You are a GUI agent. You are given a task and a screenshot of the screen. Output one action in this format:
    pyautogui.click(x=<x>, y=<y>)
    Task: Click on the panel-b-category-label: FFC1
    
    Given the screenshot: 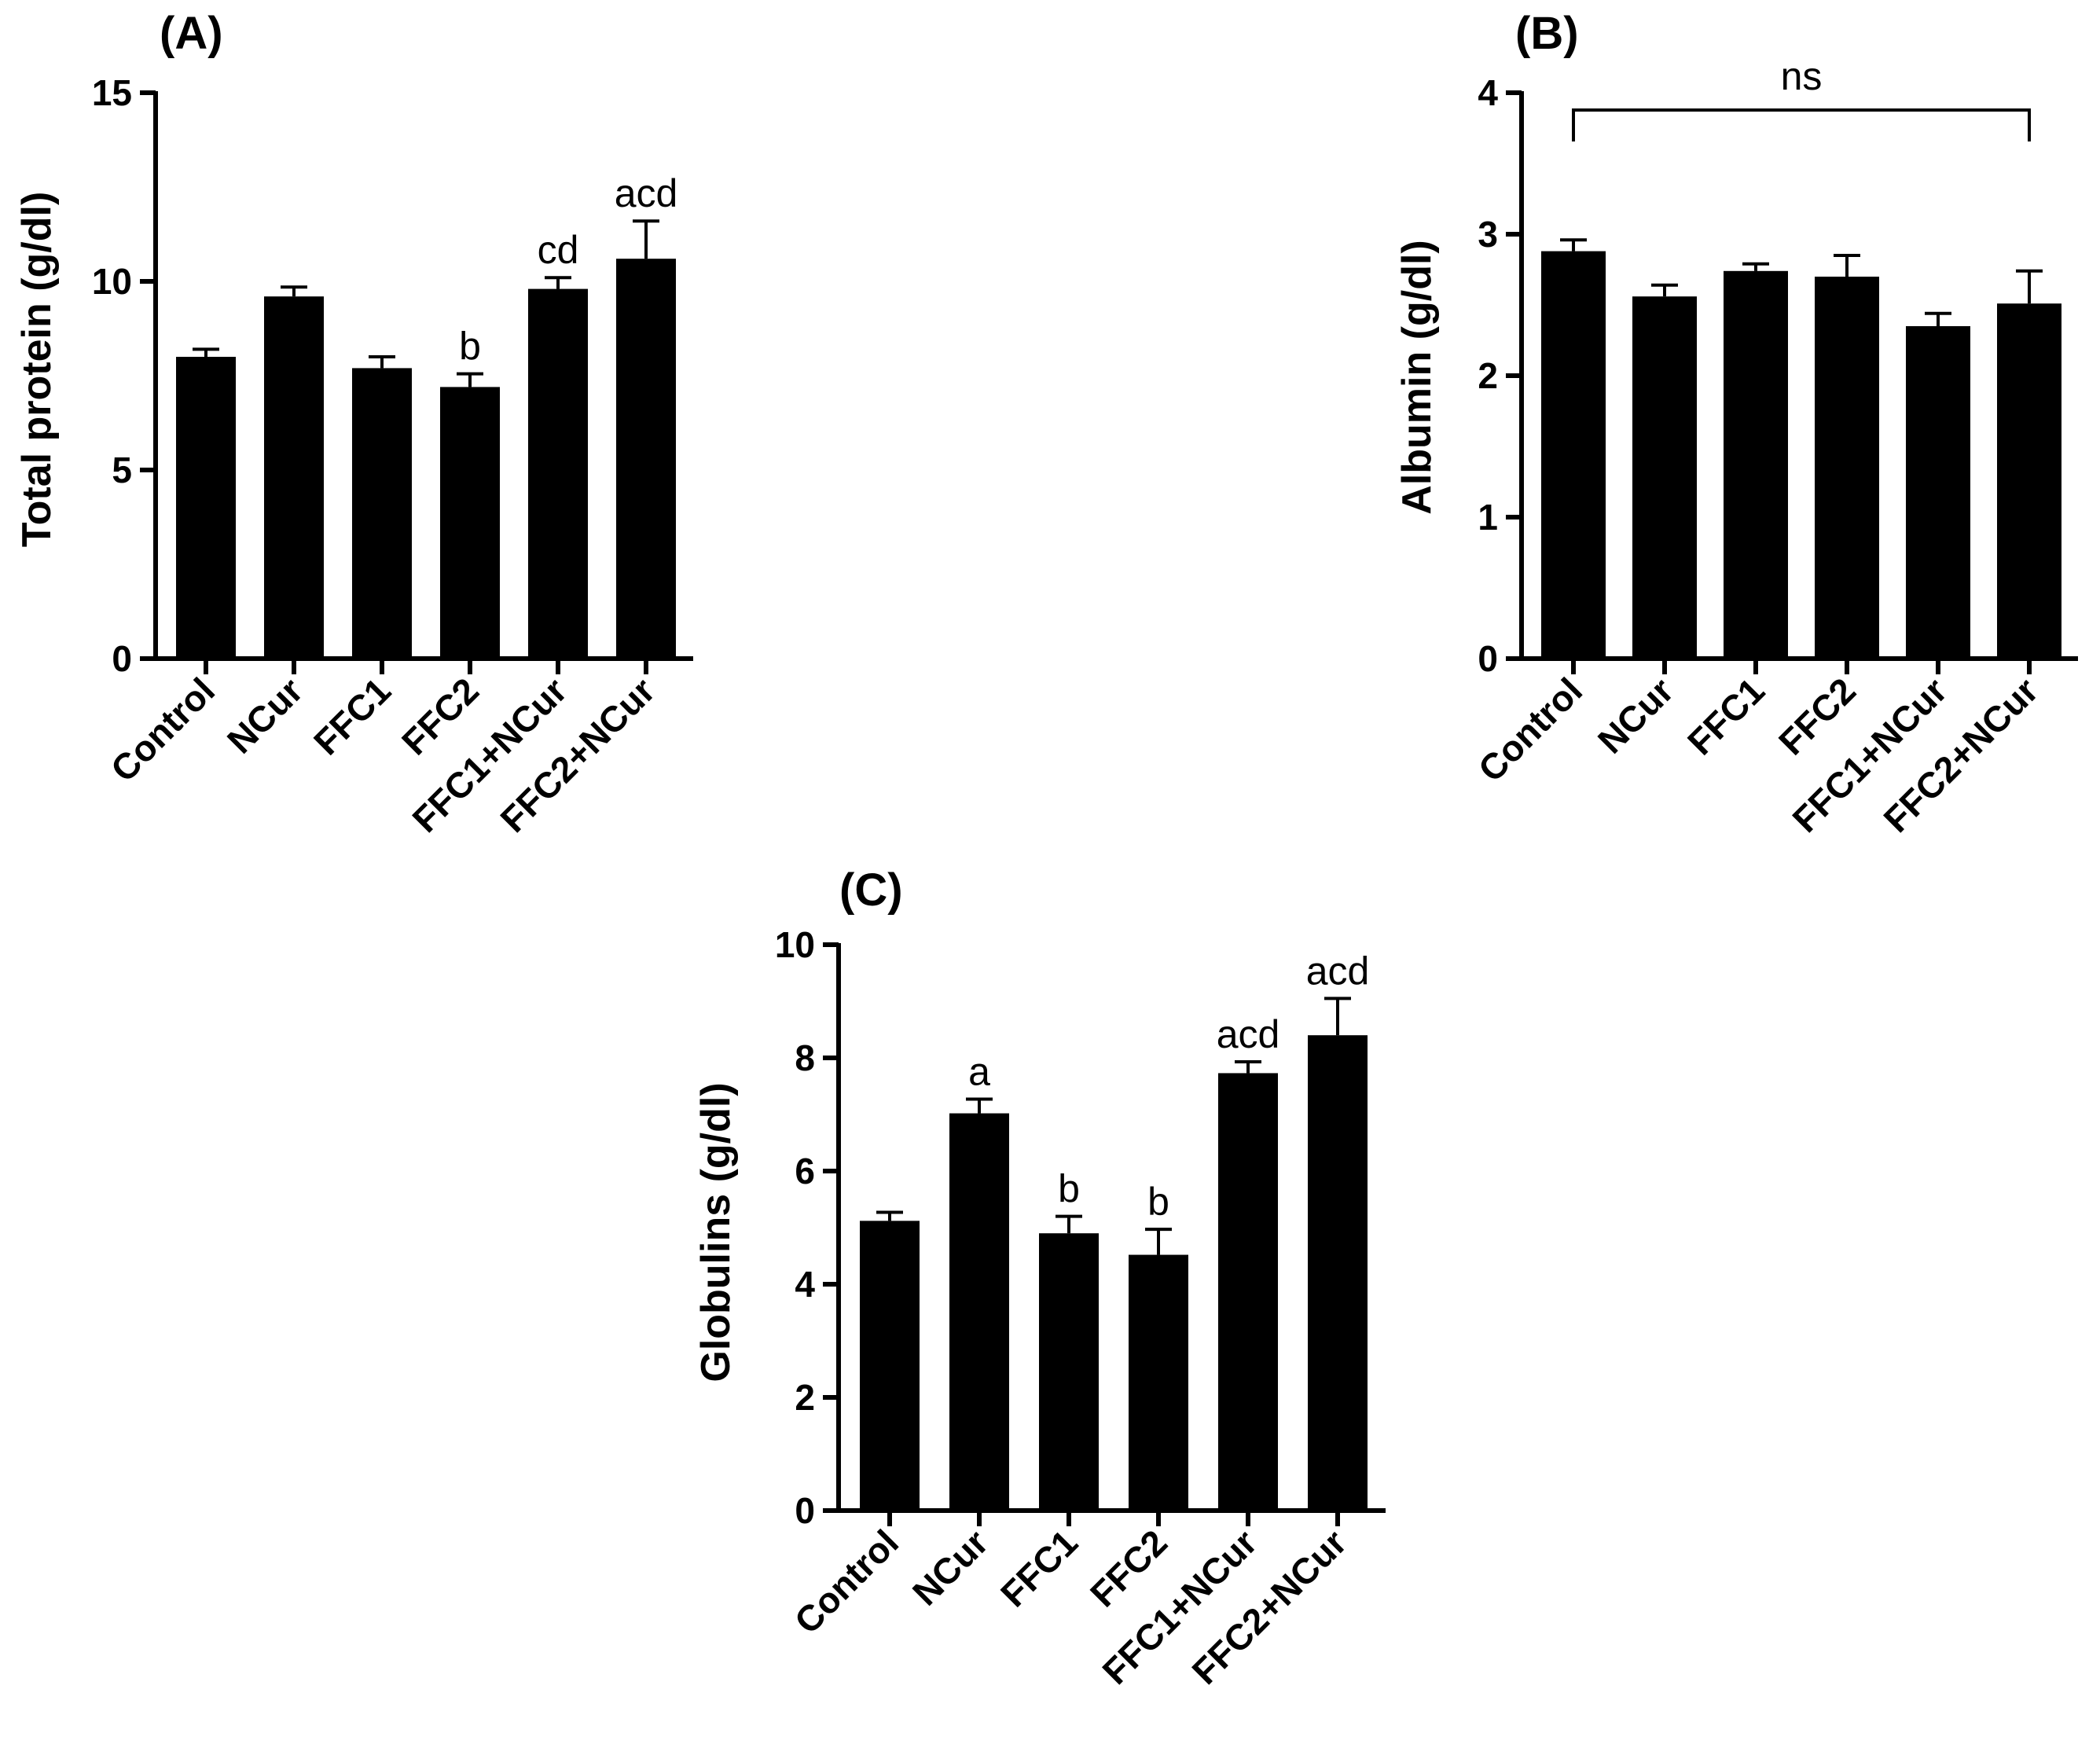 What is the action you would take?
    pyautogui.click(x=1726, y=716)
    